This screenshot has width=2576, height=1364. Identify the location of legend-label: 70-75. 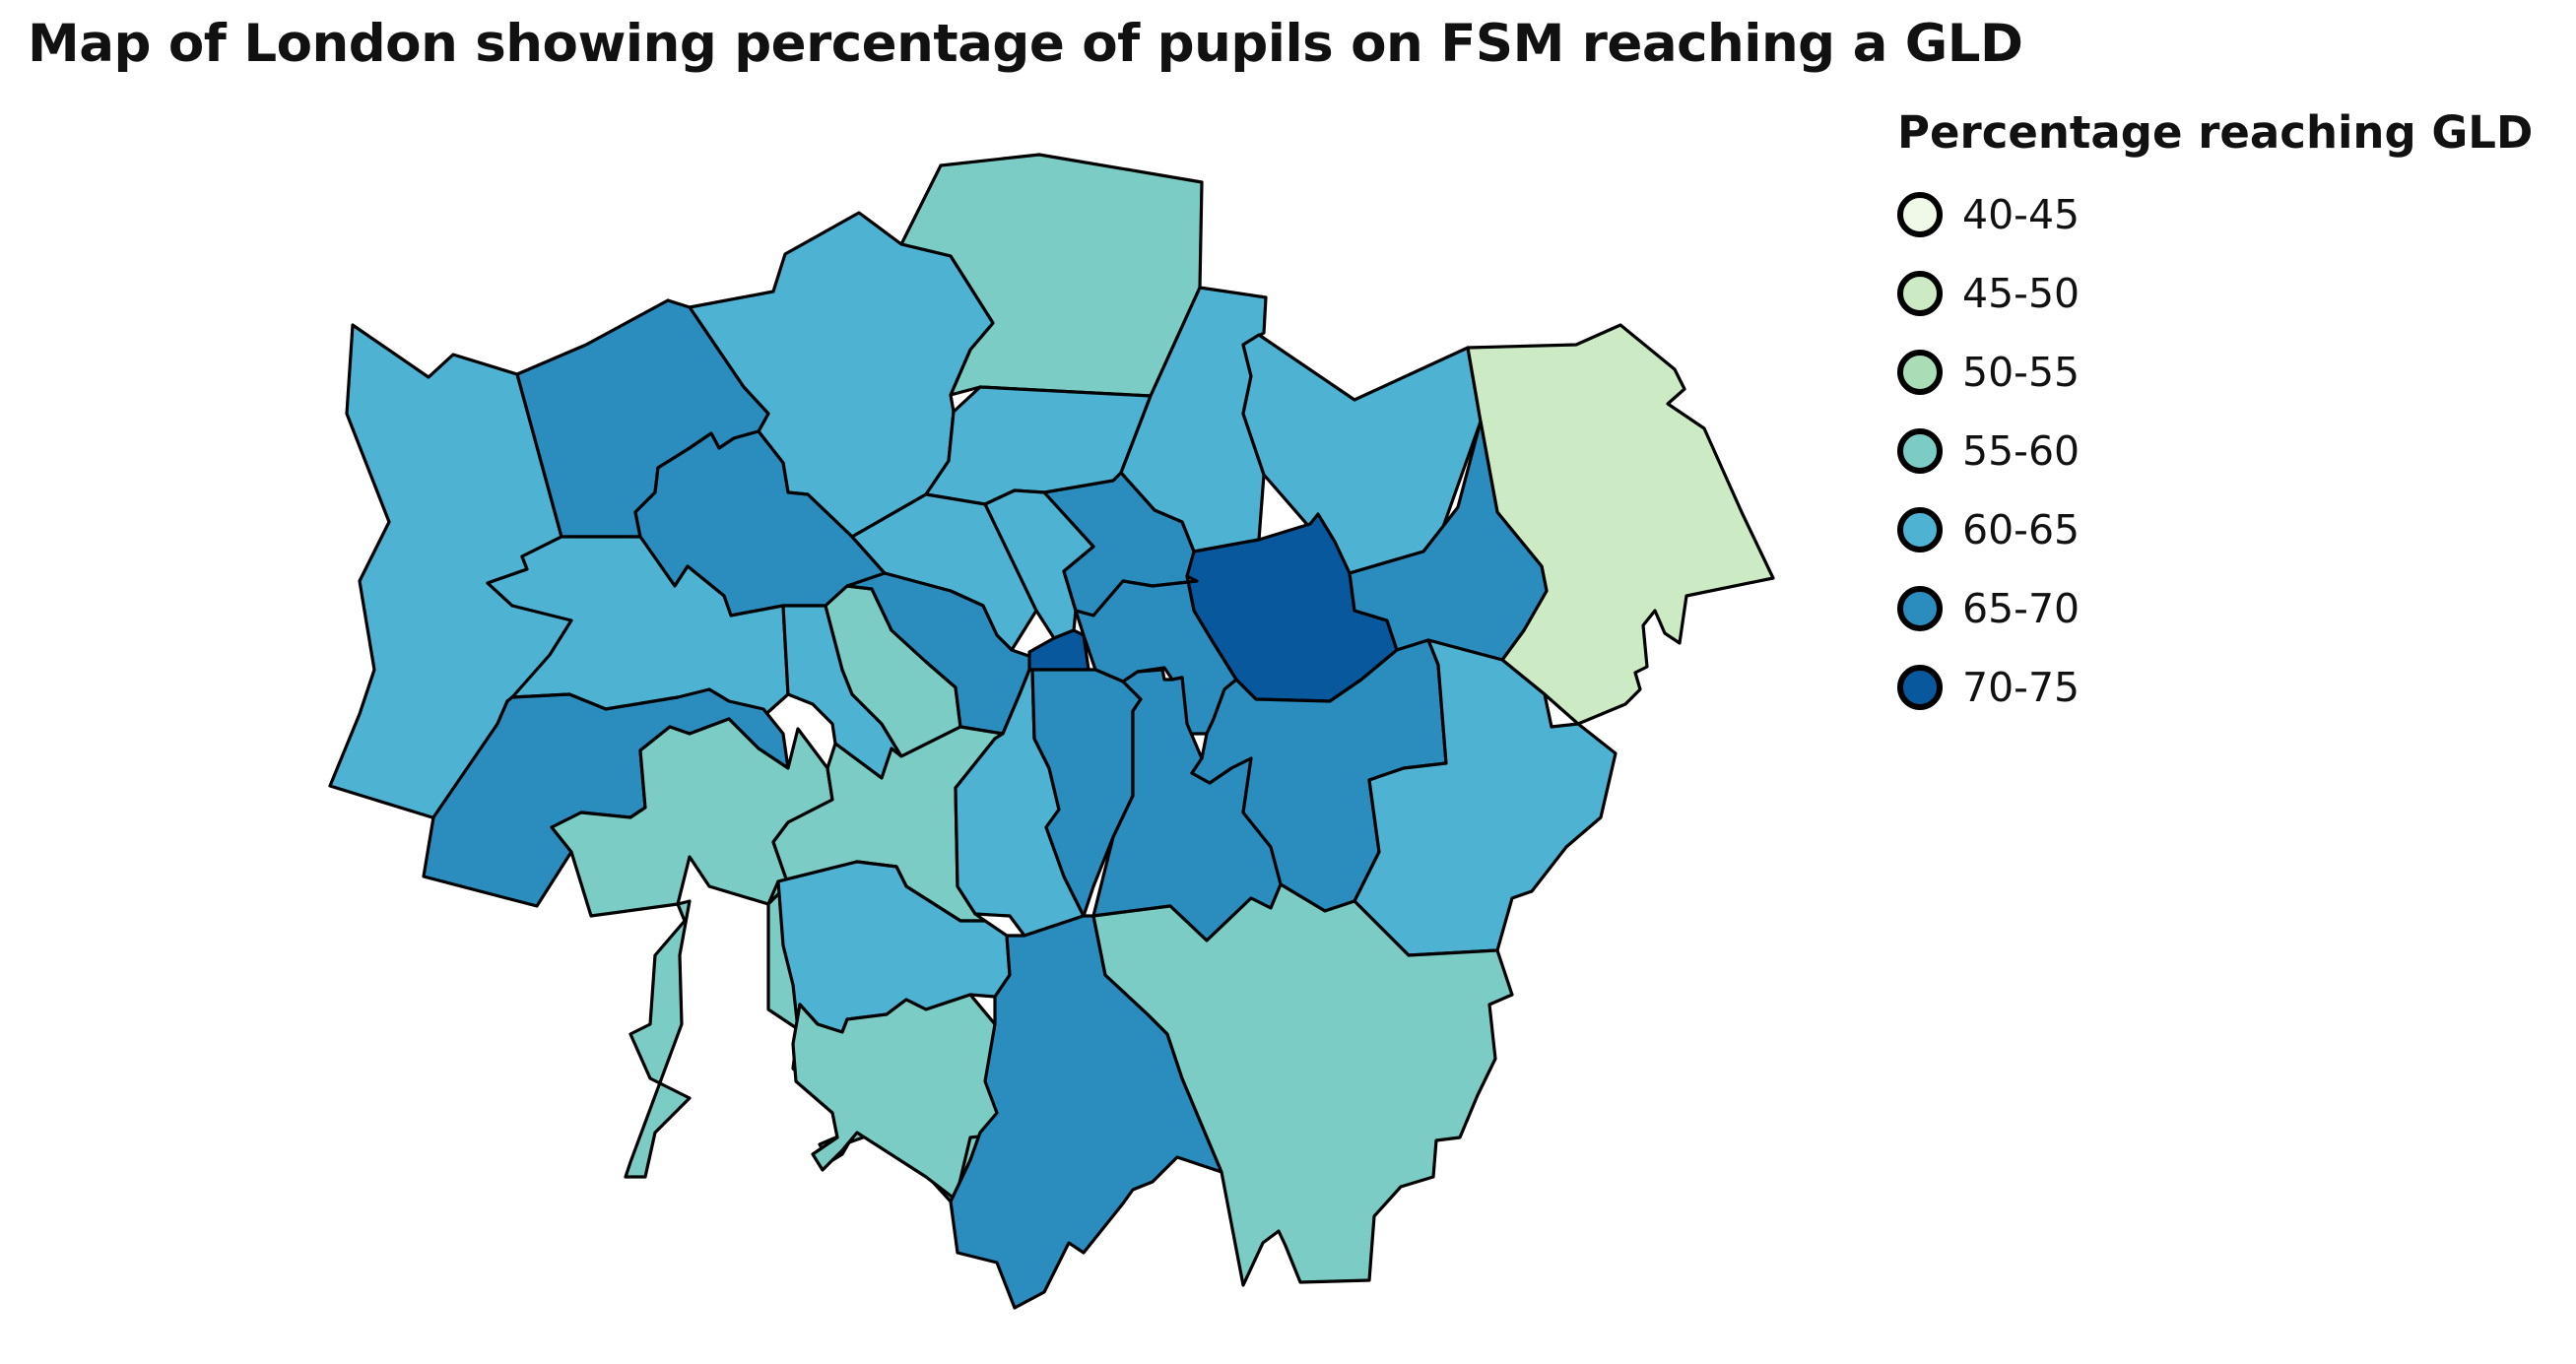
(2022, 687).